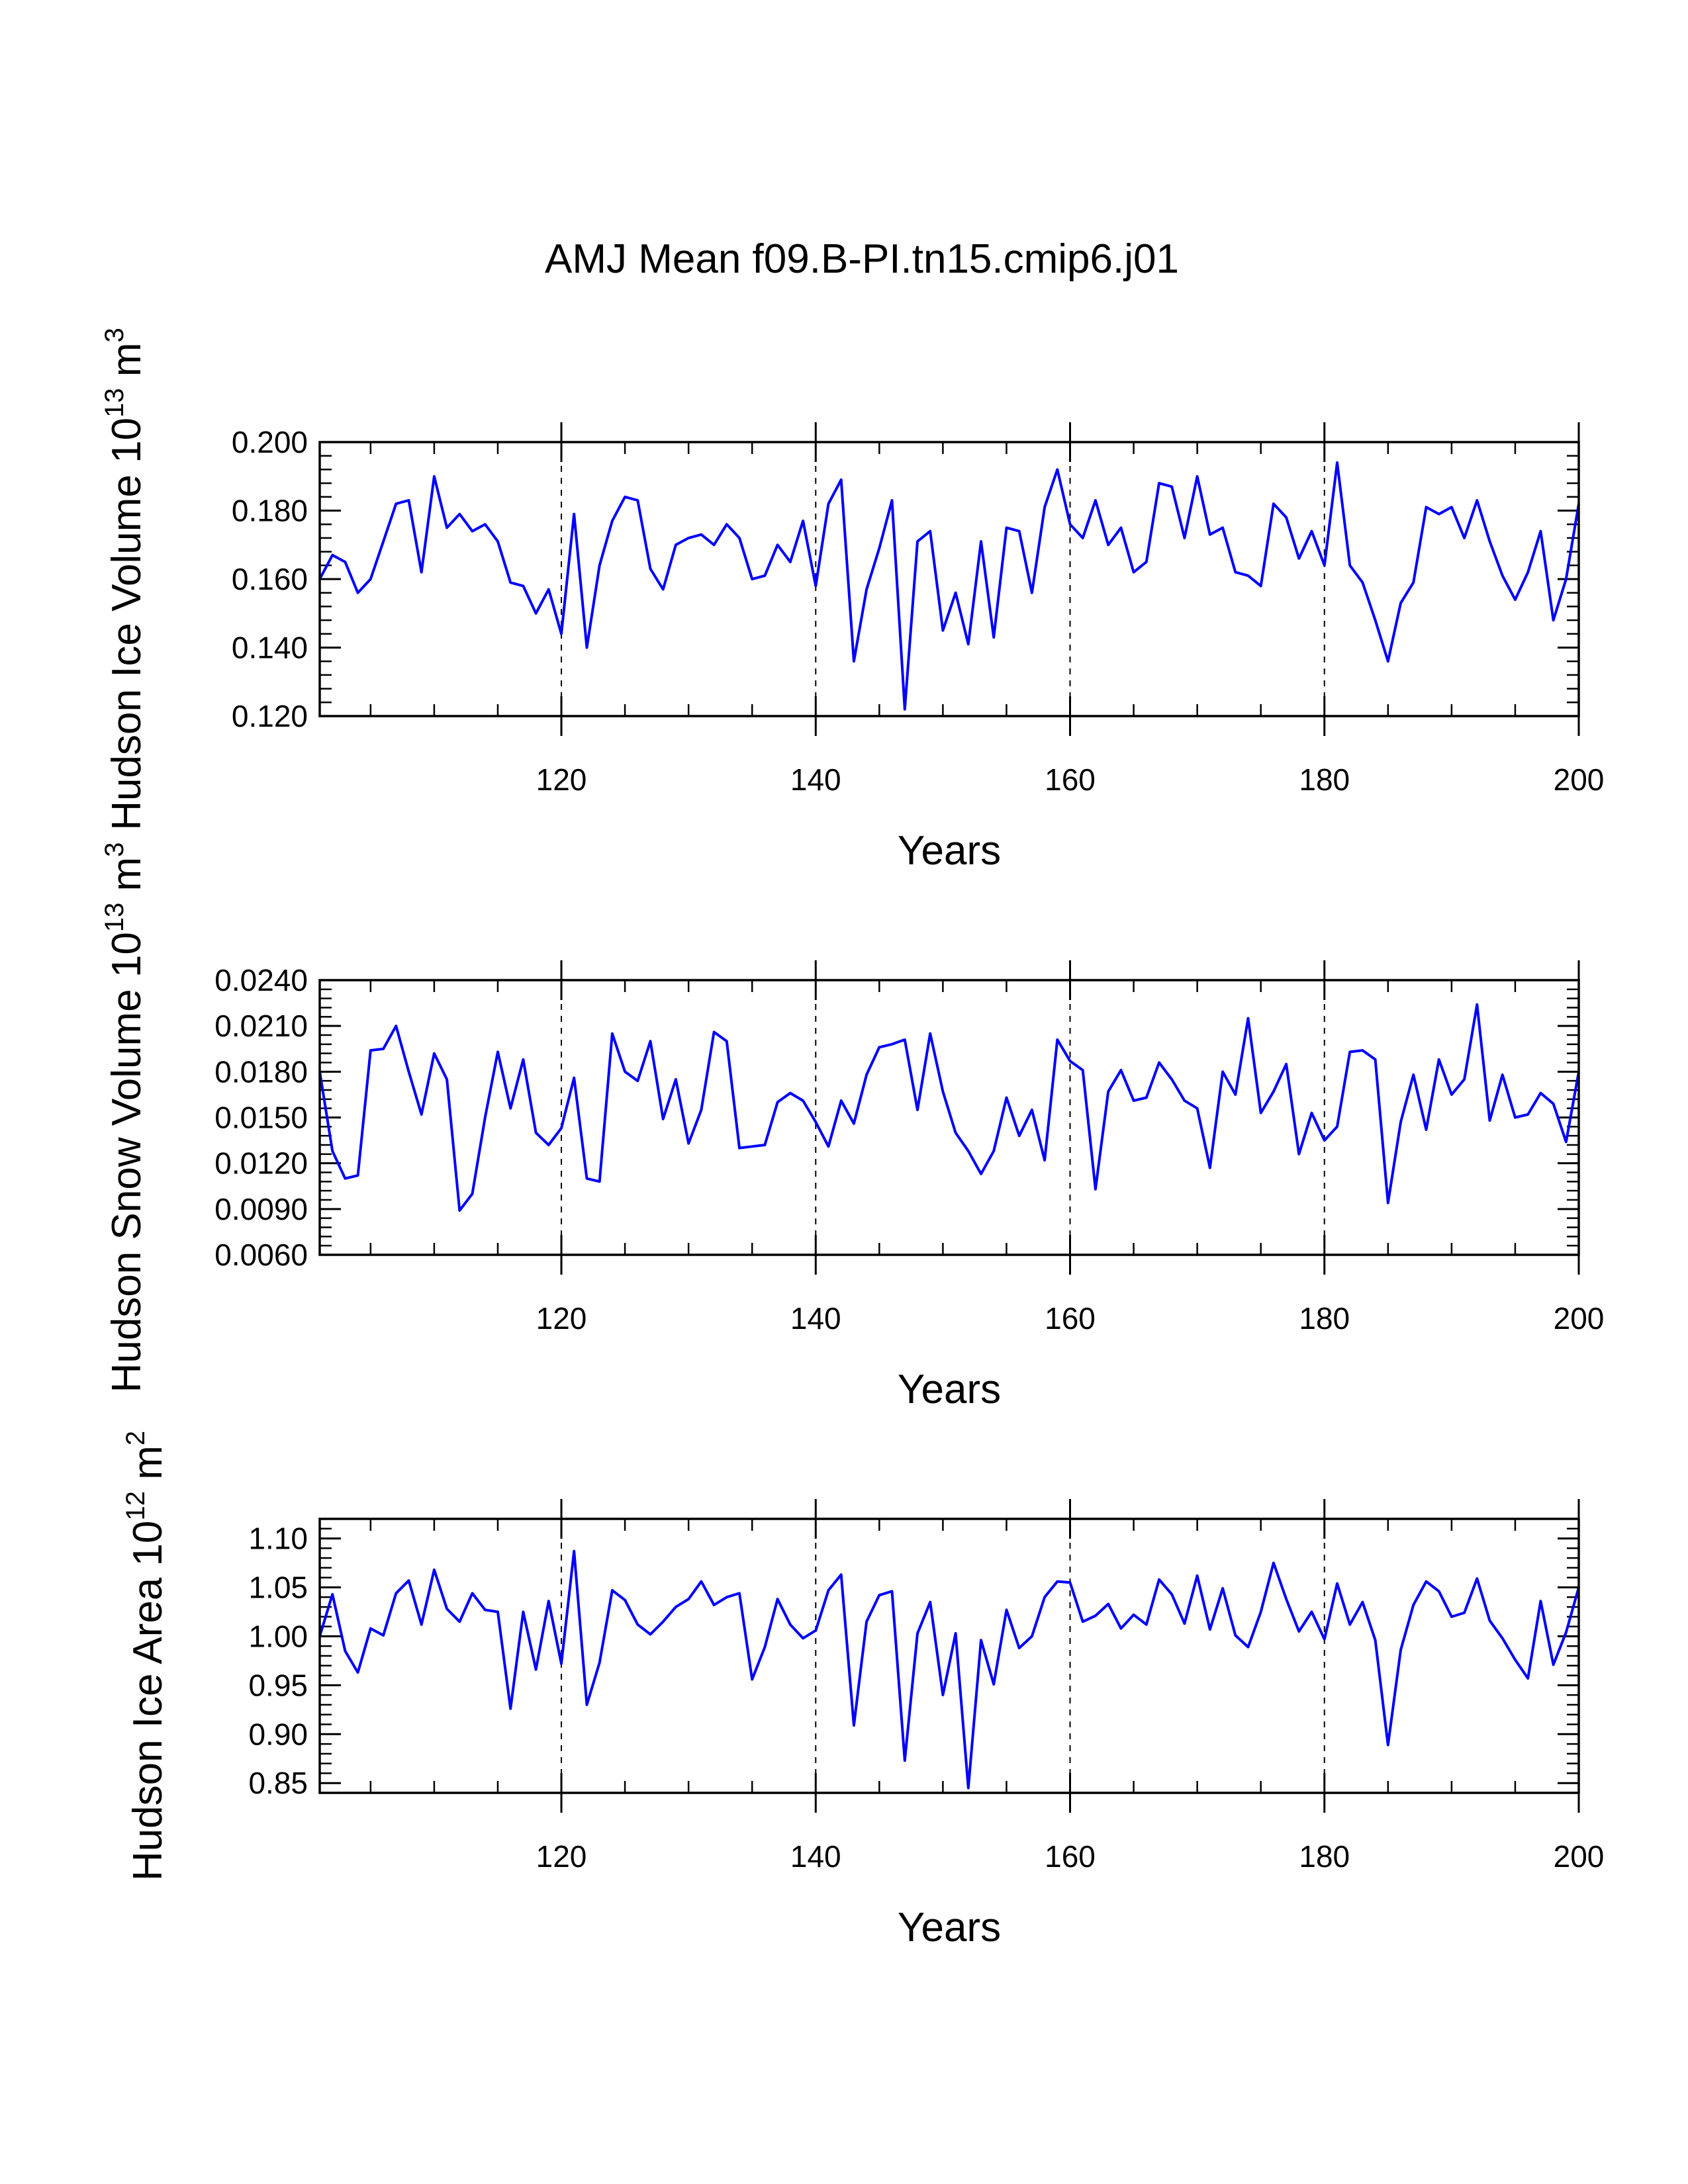 The width and height of the screenshot is (1688, 2184). I want to click on chart-title: AMJ Mean f09.B-PI.tn15.cmip6.j01, so click(862, 259).